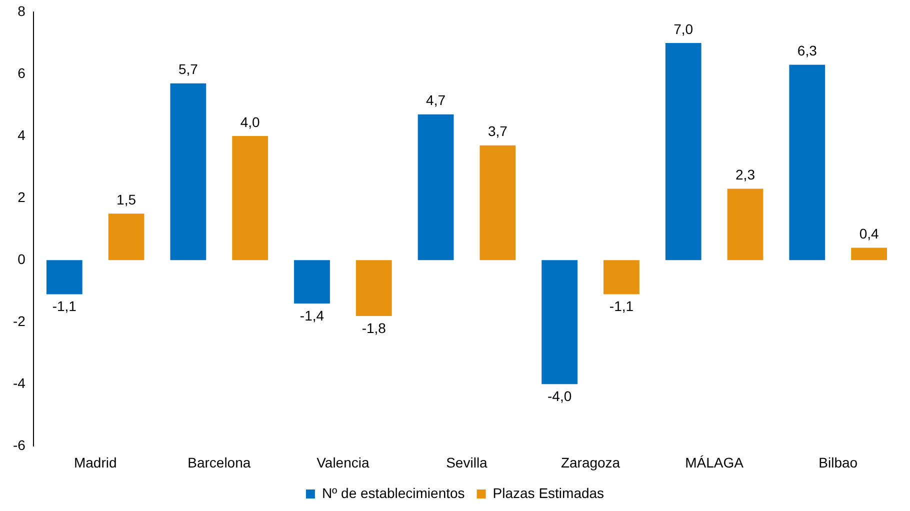  I want to click on x-tick-label: Barcelona, so click(219, 462).